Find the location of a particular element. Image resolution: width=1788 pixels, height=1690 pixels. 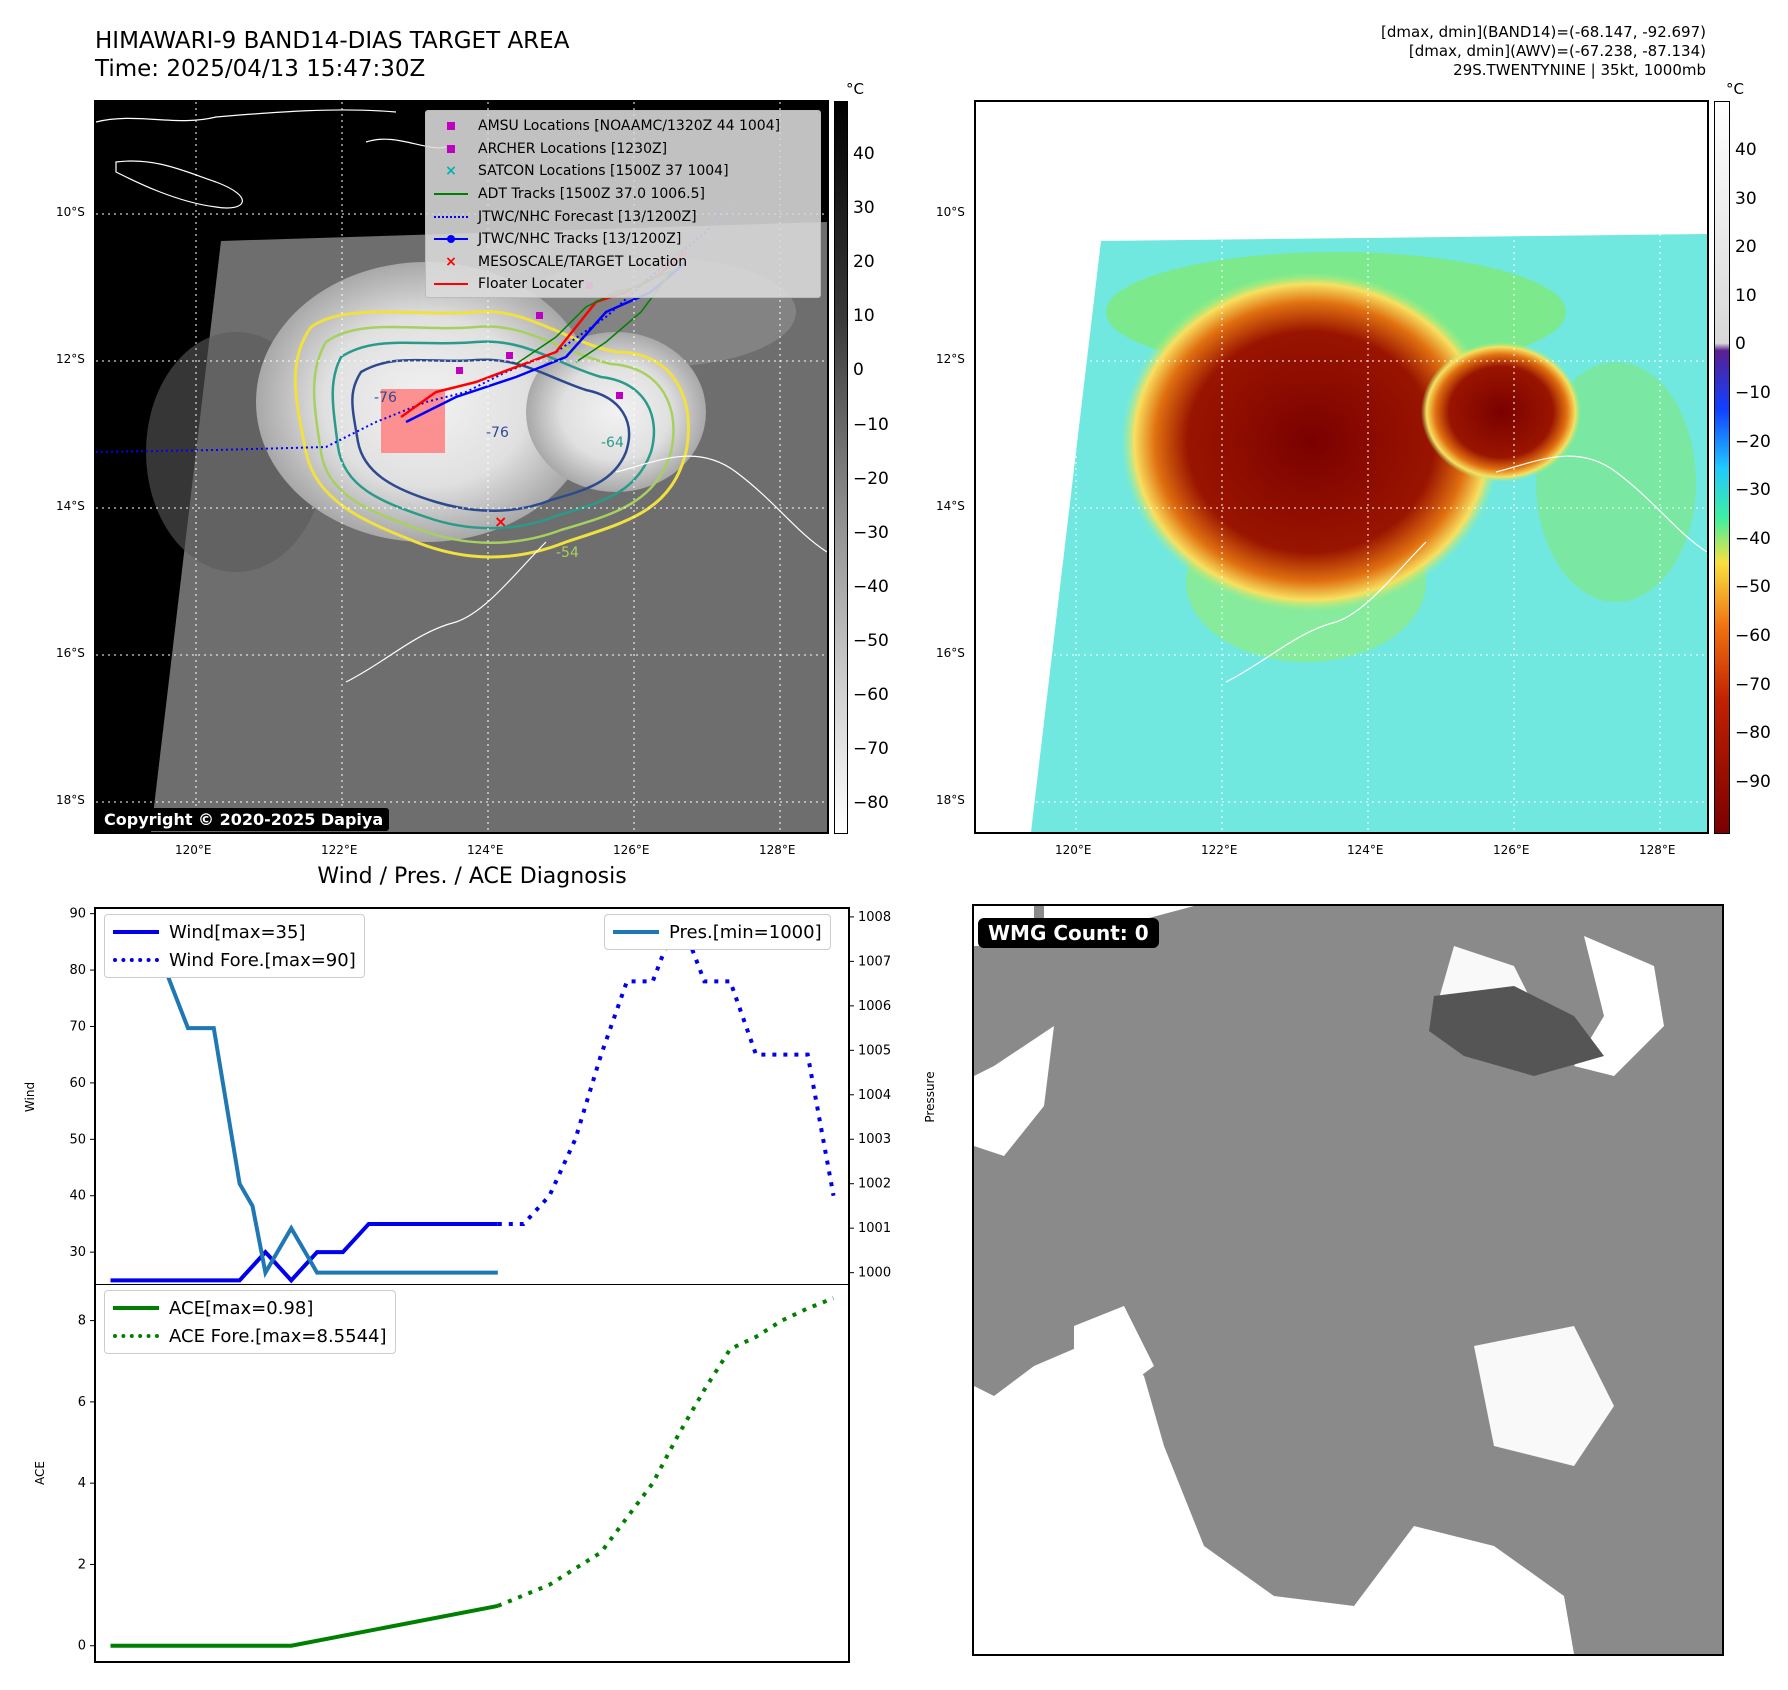

y2-tick-label: 1008 is located at coordinates (874, 917).